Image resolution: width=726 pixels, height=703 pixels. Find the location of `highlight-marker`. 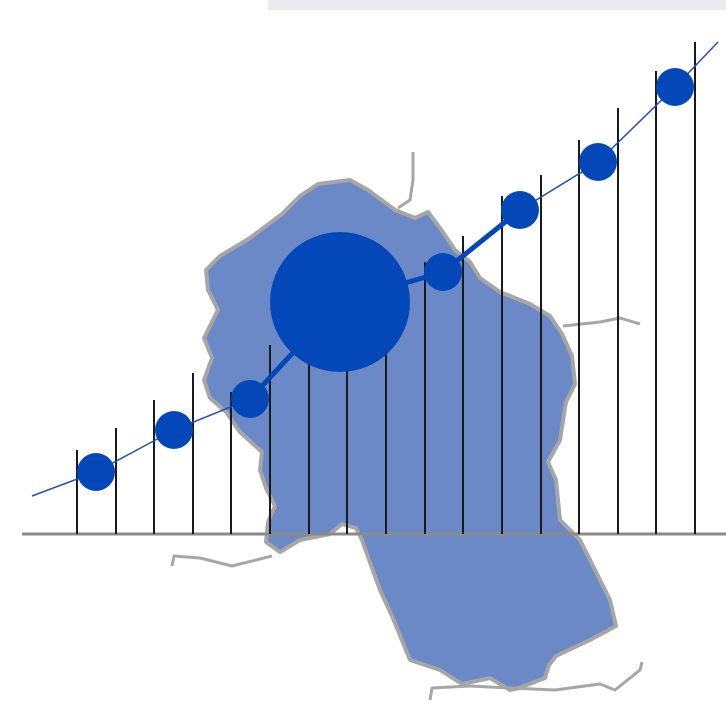

highlight-marker is located at coordinates (340, 302).